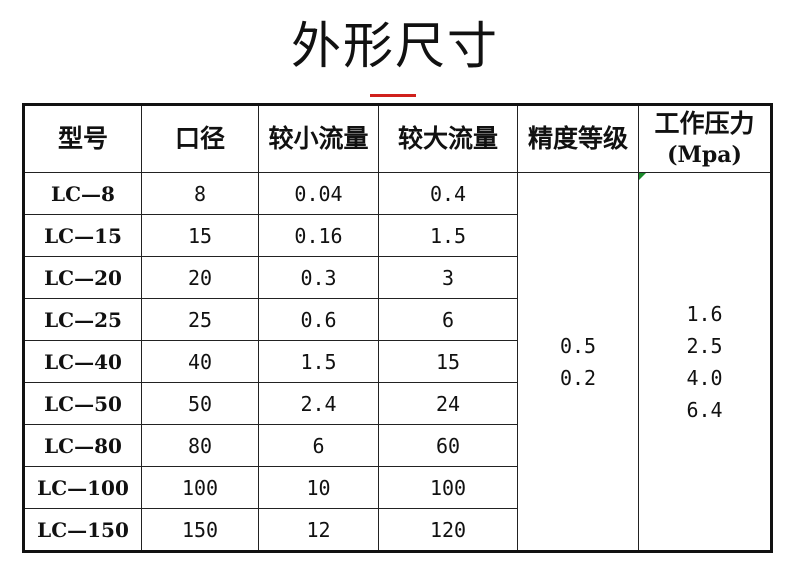  What do you see at coordinates (82, 138) in the screenshot?
I see `header-model: 型号` at bounding box center [82, 138].